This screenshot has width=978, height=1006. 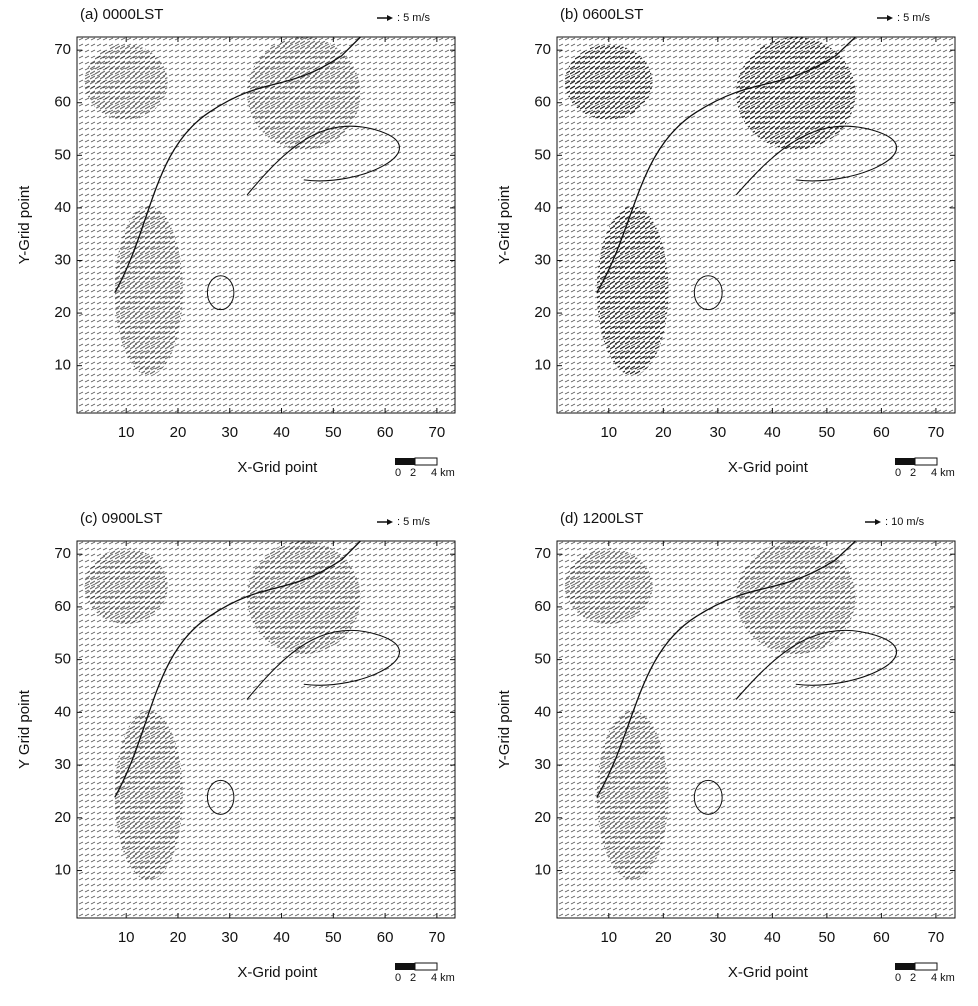 I want to click on panel-title: (a) 0000LST, so click(x=121, y=14).